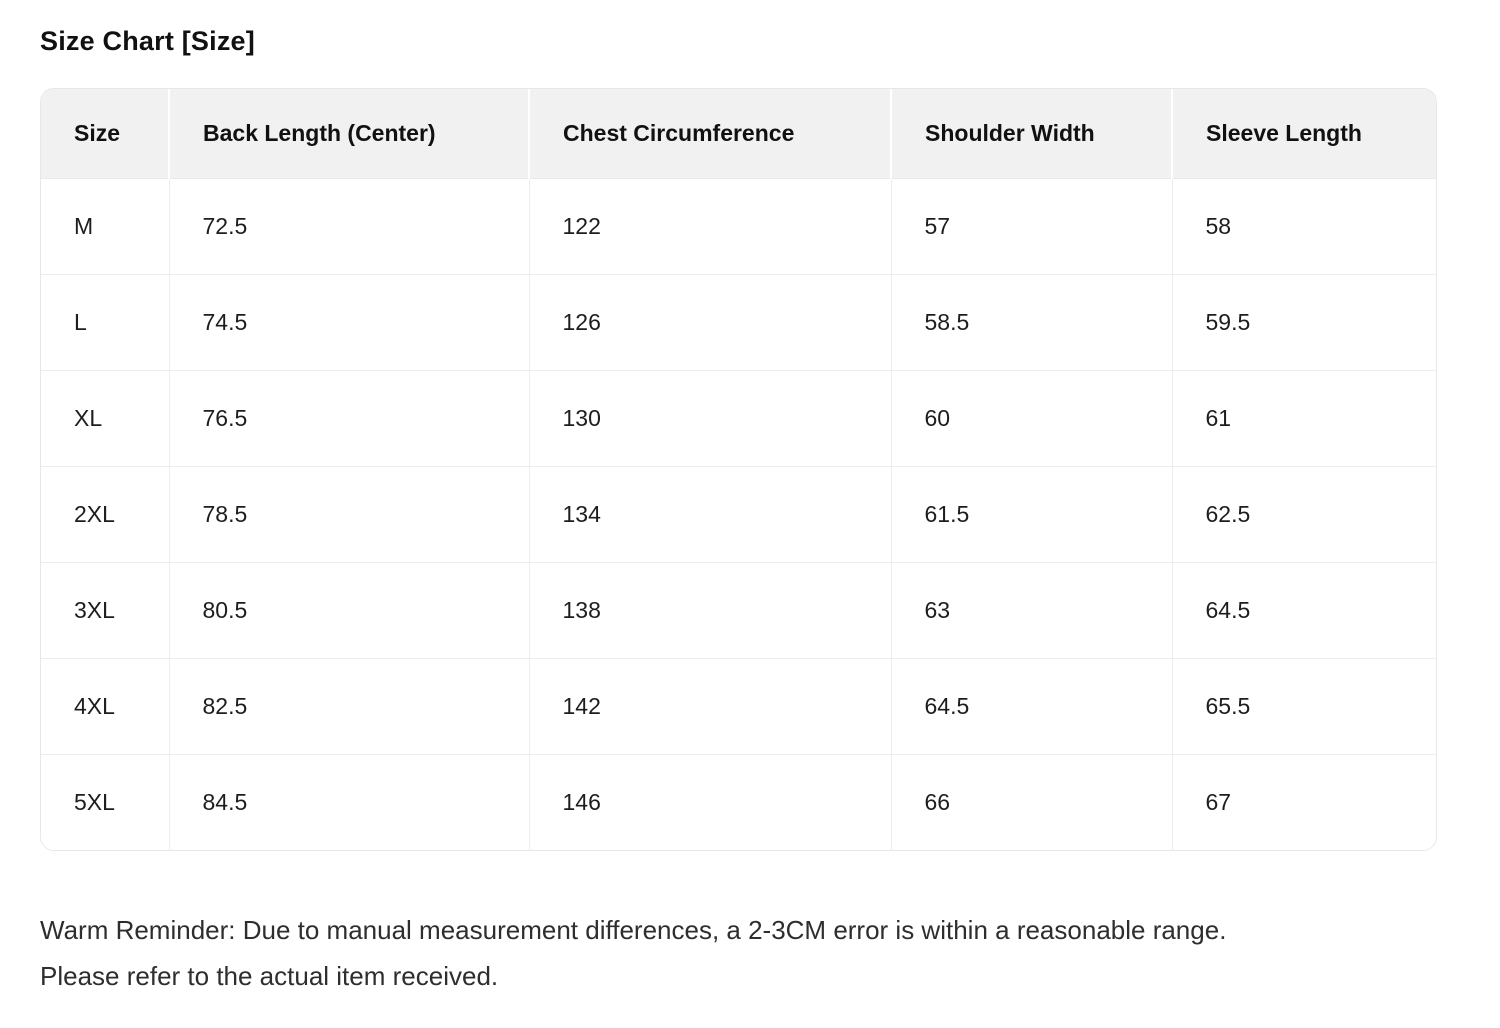 The image size is (1500, 1028). I want to click on table-row: 4XL 82.5 142 64.5 65.5, so click(738, 705).